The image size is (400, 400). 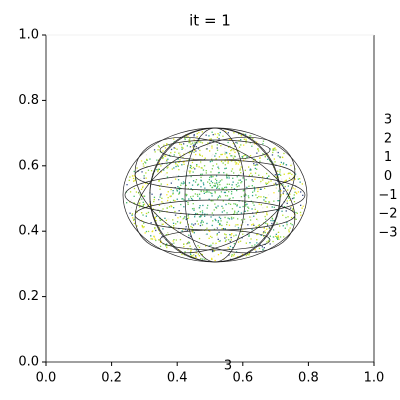 I want to click on z-tick-label: 2, so click(x=388, y=138).